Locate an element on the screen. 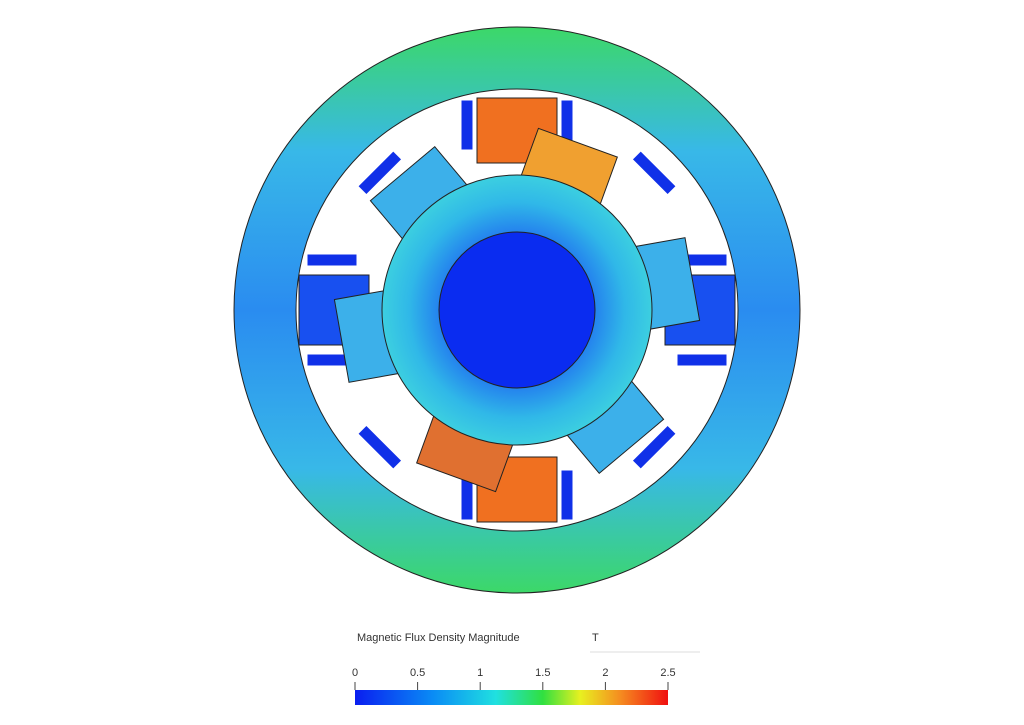  colorbar-tick-label: 1.5 is located at coordinates (542, 673).